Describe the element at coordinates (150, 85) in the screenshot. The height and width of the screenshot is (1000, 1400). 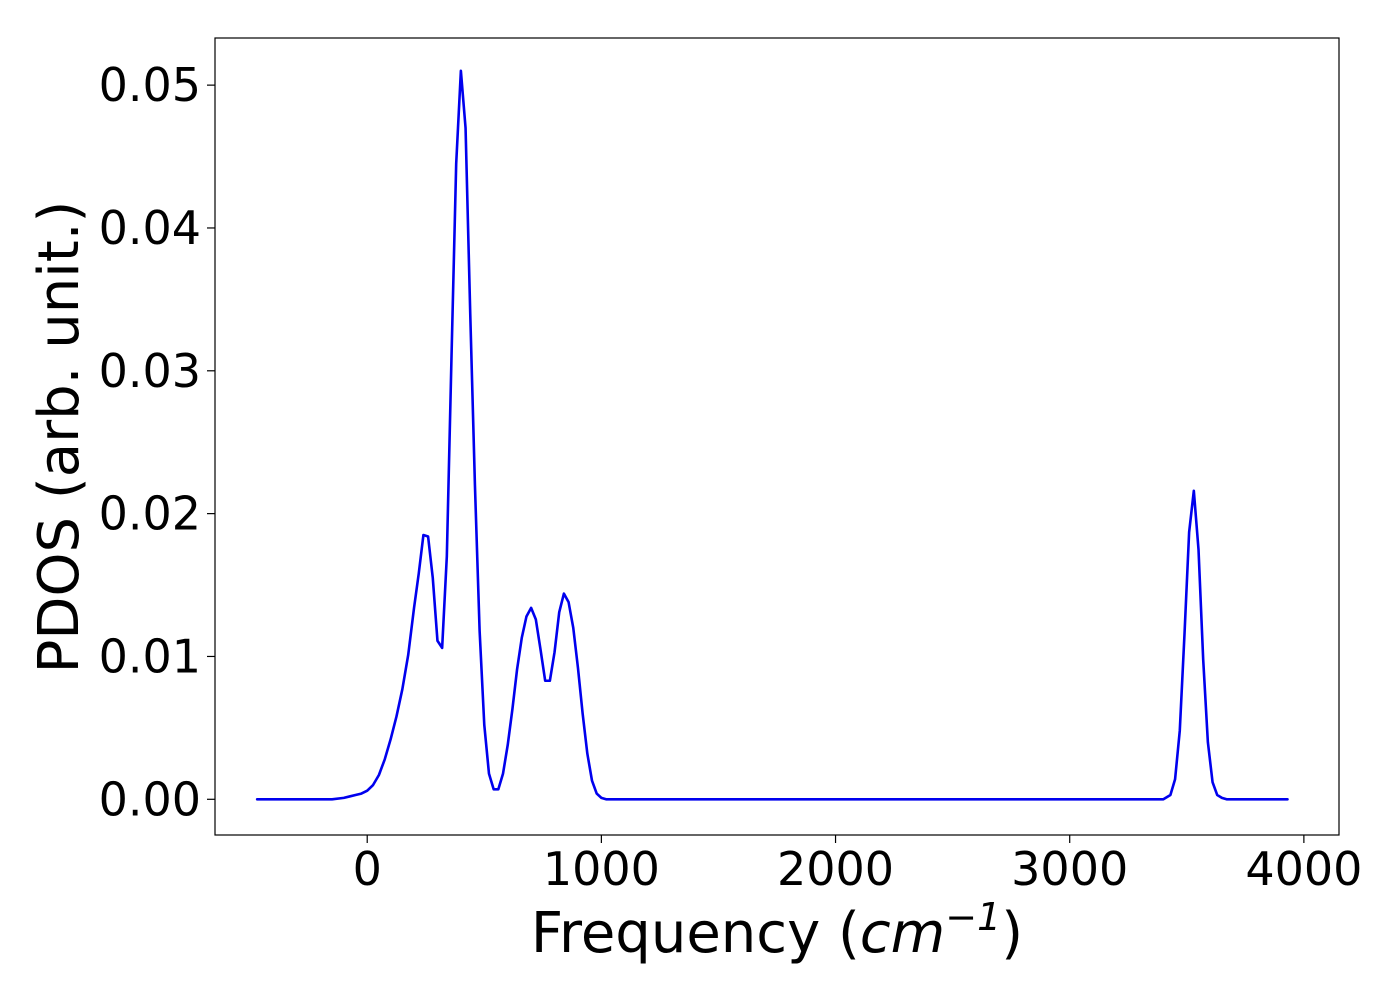
I see `y-tick-label: 0.05` at that location.